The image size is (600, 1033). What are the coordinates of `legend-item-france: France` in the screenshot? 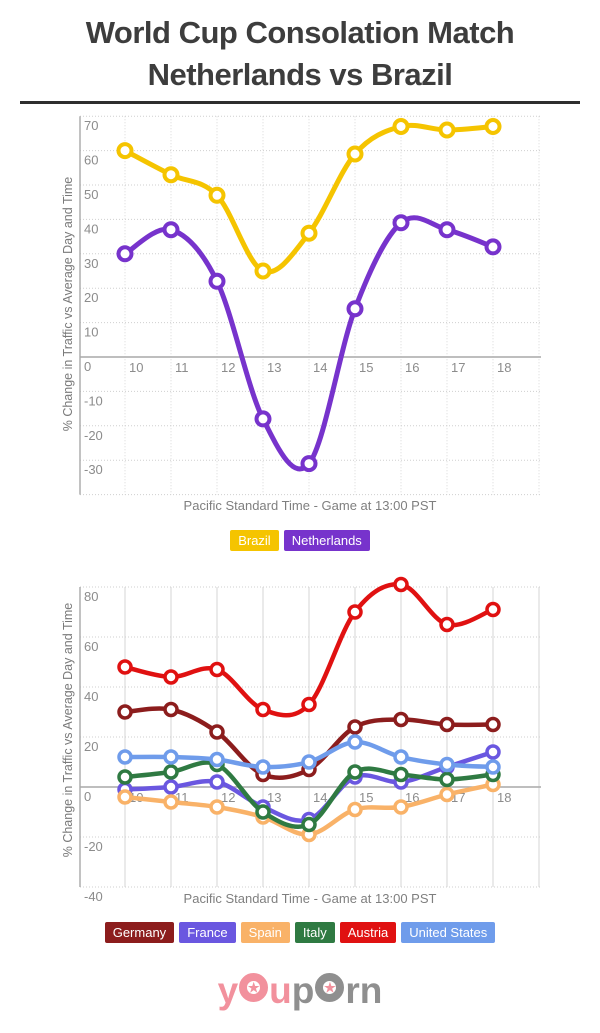 It's located at (207, 932).